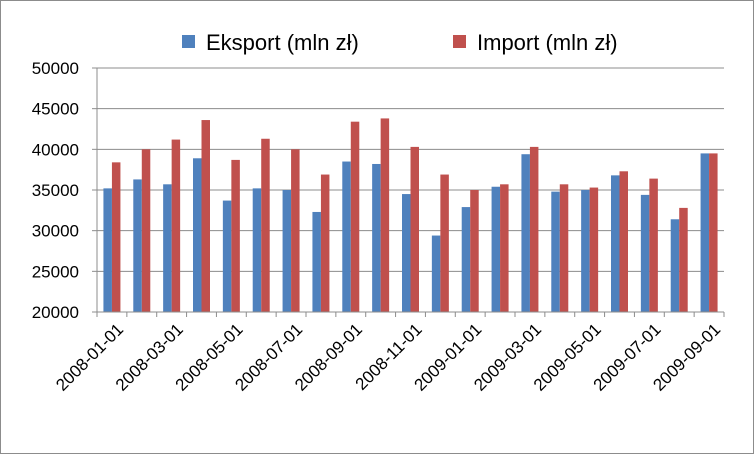 The width and height of the screenshot is (754, 454). Describe the element at coordinates (55, 312) in the screenshot. I see `y-tick-label: 20000` at that location.